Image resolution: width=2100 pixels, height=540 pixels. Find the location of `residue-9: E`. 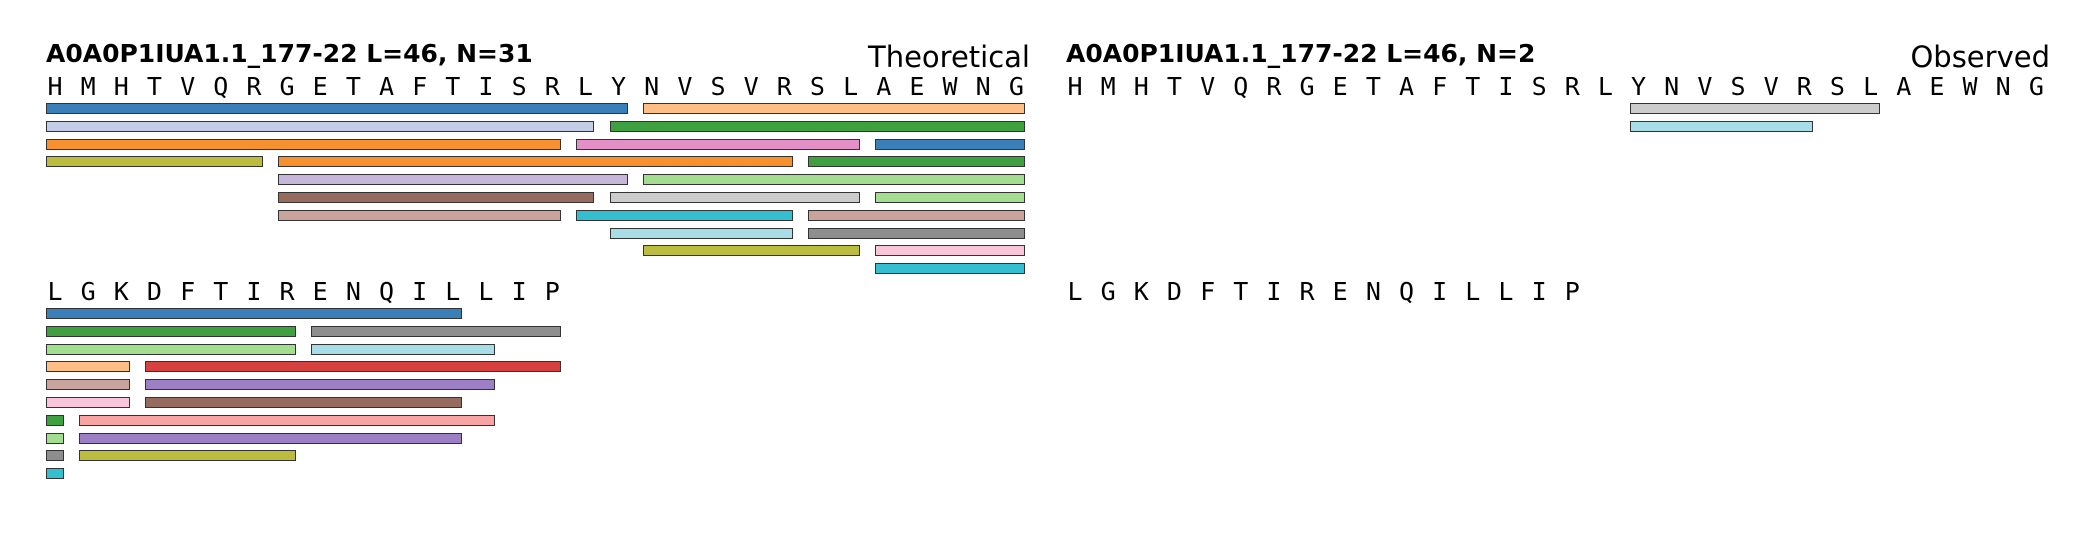

residue-9: E is located at coordinates (320, 86).